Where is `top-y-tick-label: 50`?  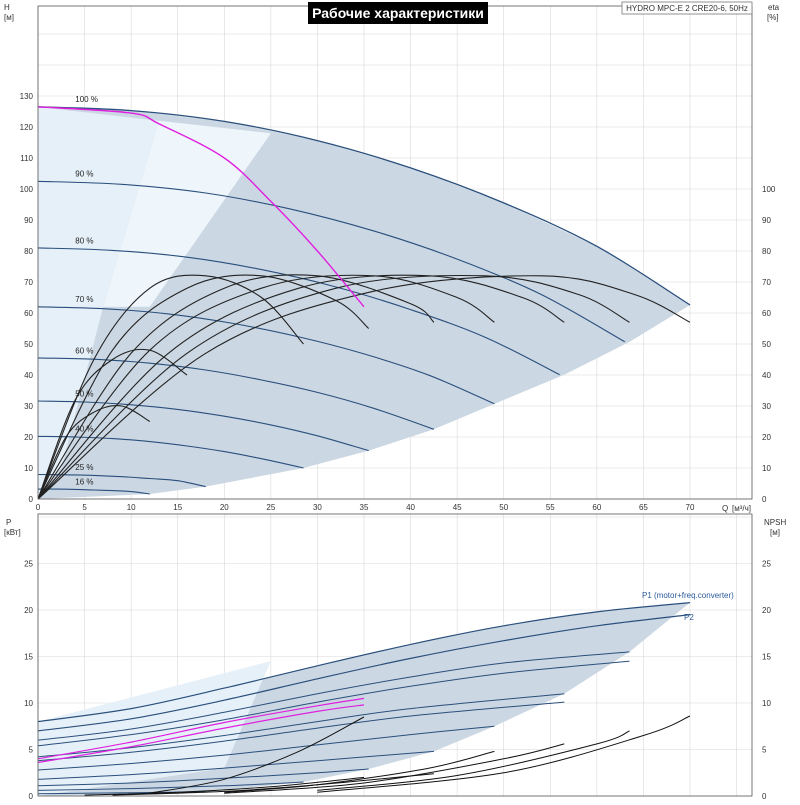 top-y-tick-label: 50 is located at coordinates (28, 344).